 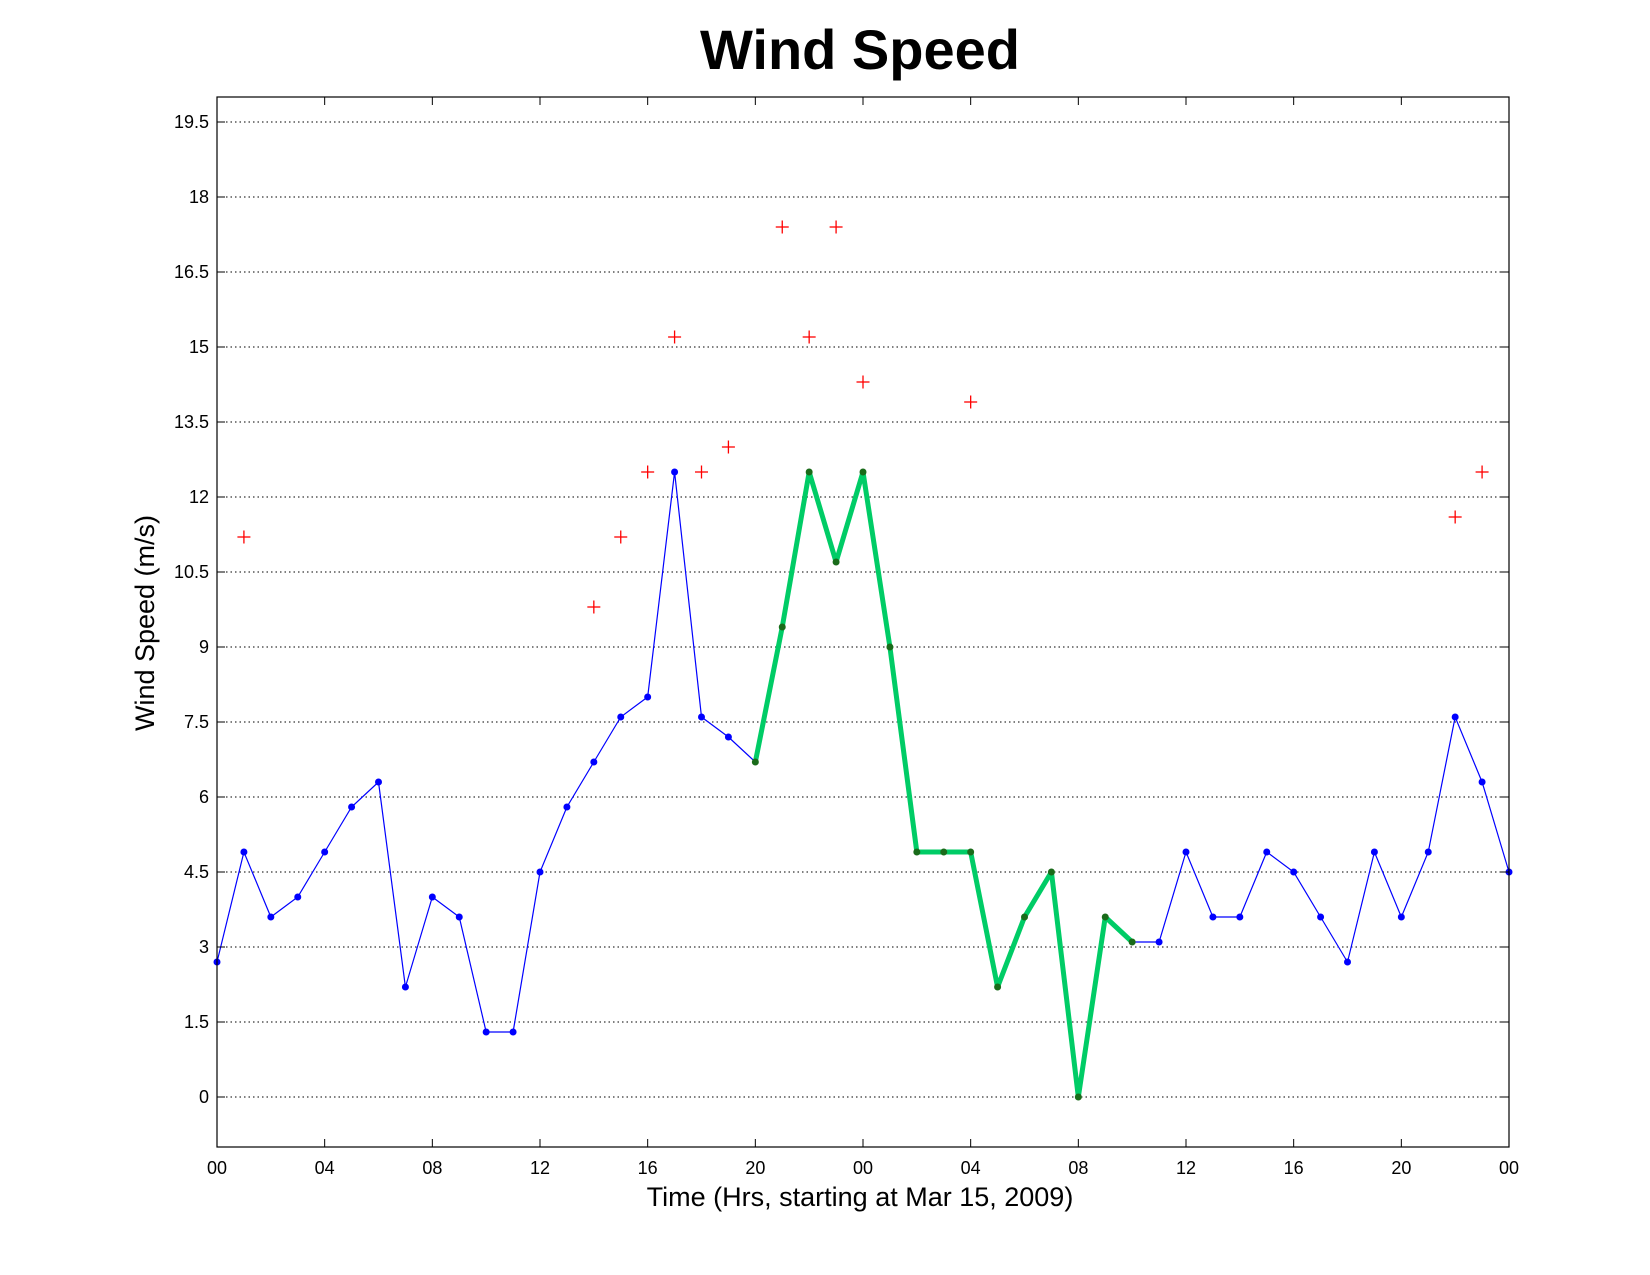 I want to click on y-tick-label: 15, so click(x=199, y=347).